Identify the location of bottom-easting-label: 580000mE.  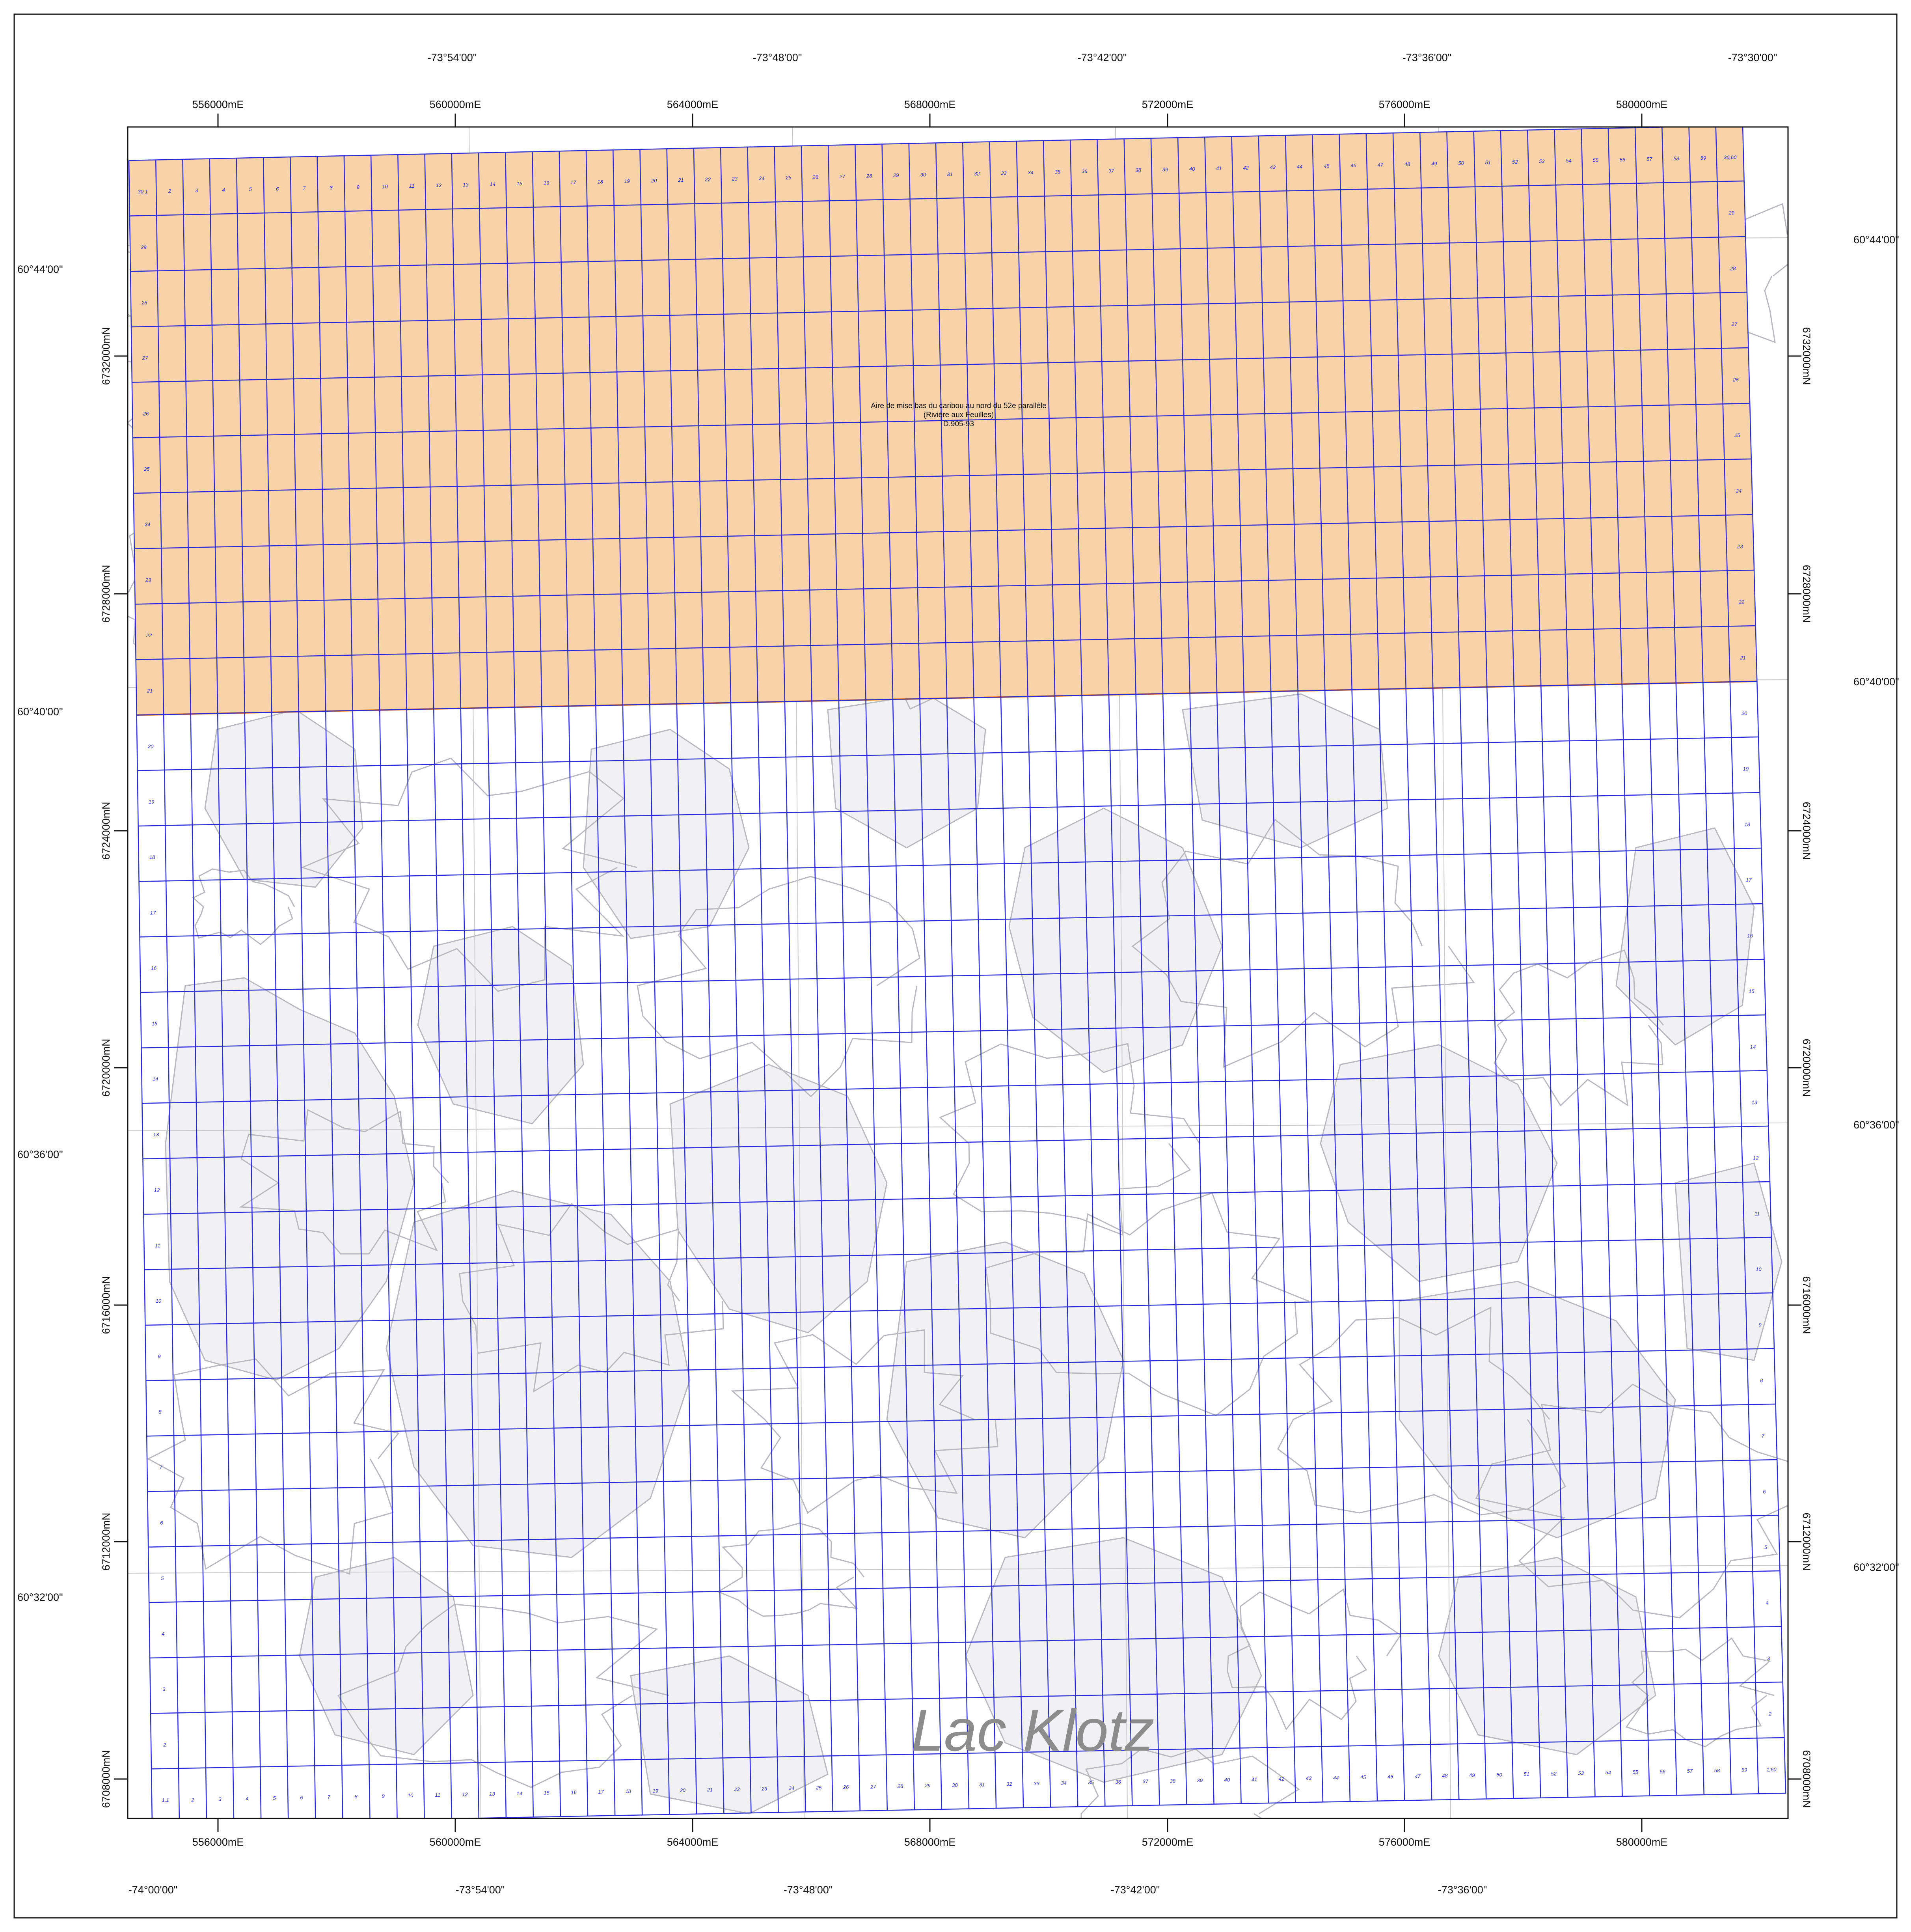
(1642, 1842).